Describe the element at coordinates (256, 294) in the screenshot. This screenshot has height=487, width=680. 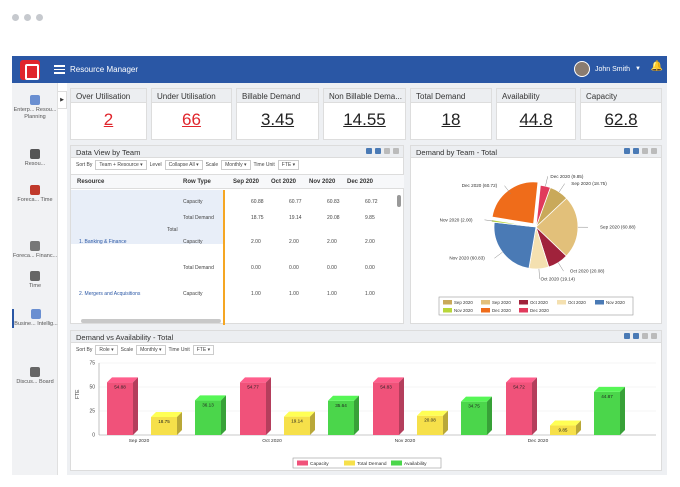
I see `value-cell: 1.00` at that location.